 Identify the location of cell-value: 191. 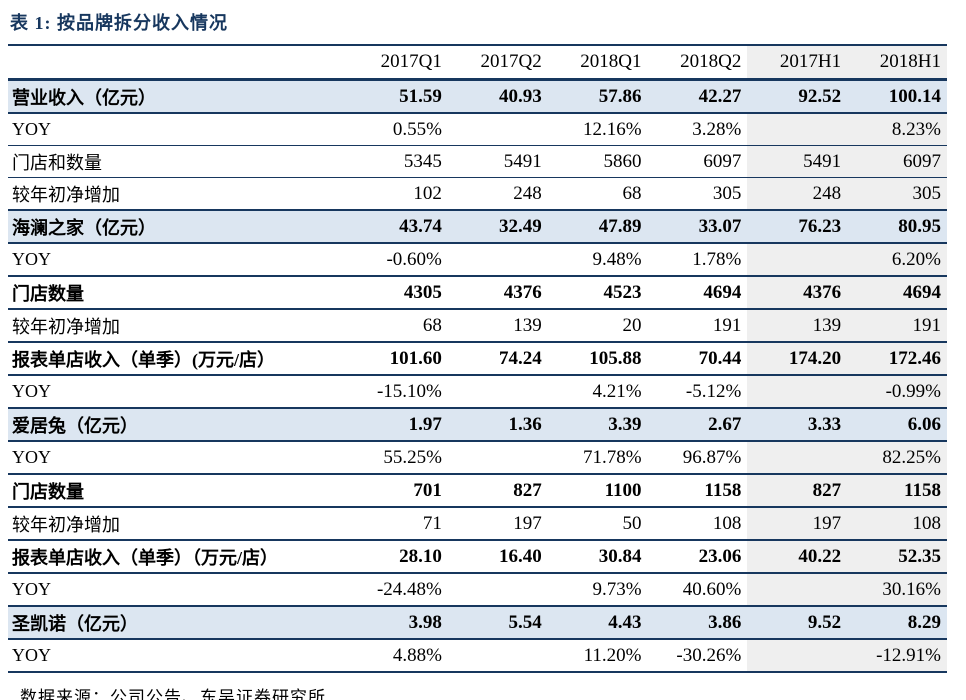
(697, 326).